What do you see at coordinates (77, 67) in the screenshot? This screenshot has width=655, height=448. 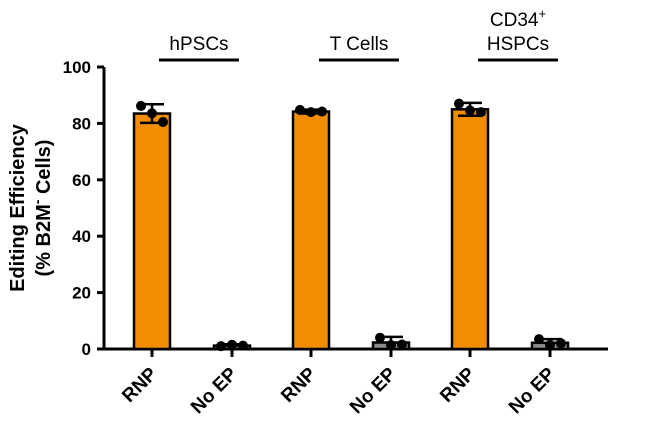 I see `y-tick-label: 100` at bounding box center [77, 67].